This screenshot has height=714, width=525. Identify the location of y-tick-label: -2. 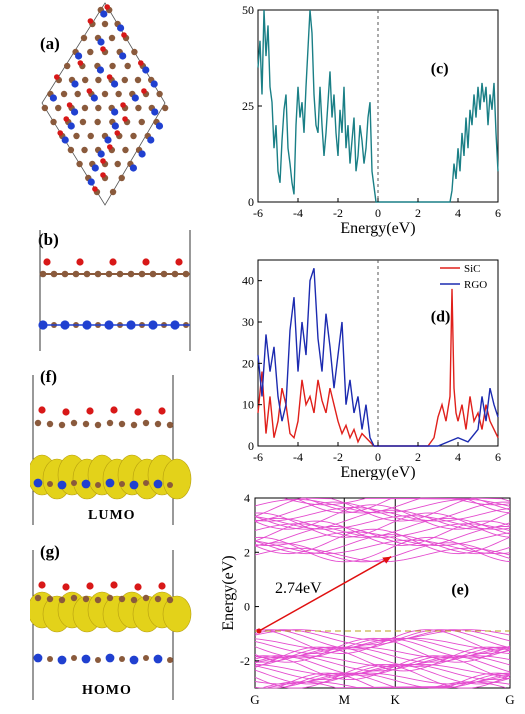
(245, 661).